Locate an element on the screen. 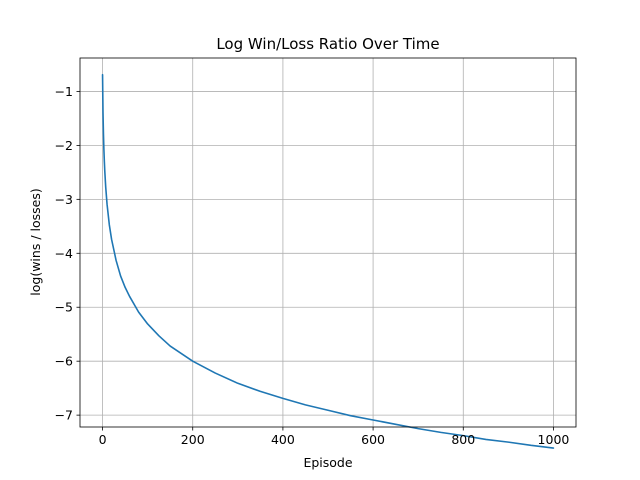 The height and width of the screenshot is (480, 640). y-tick-label: −3 is located at coordinates (64, 199).